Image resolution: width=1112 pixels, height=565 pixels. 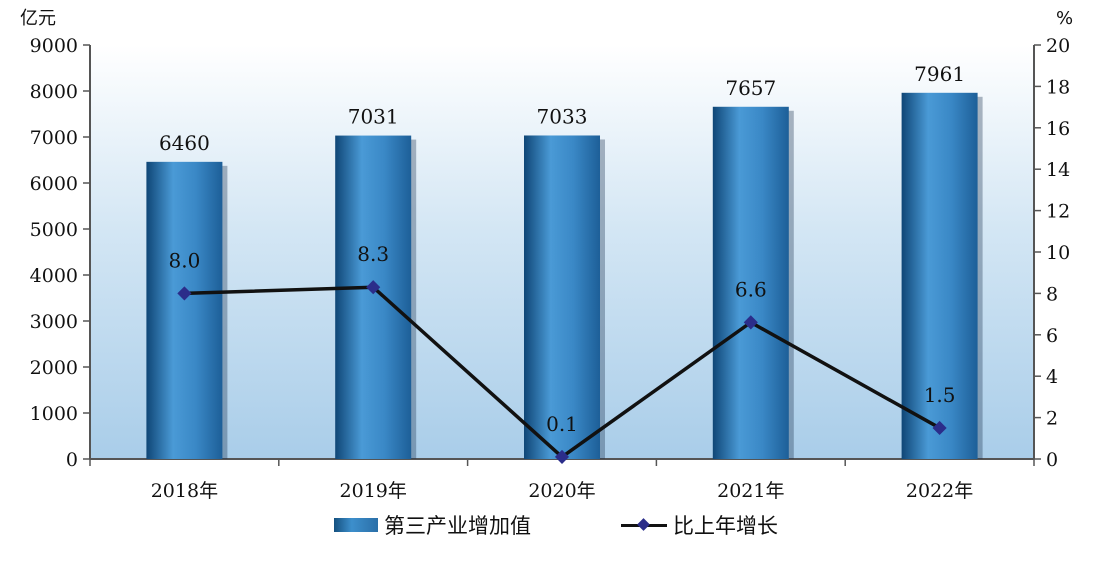 I want to click on left-tick-label: 0, so click(x=72, y=460).